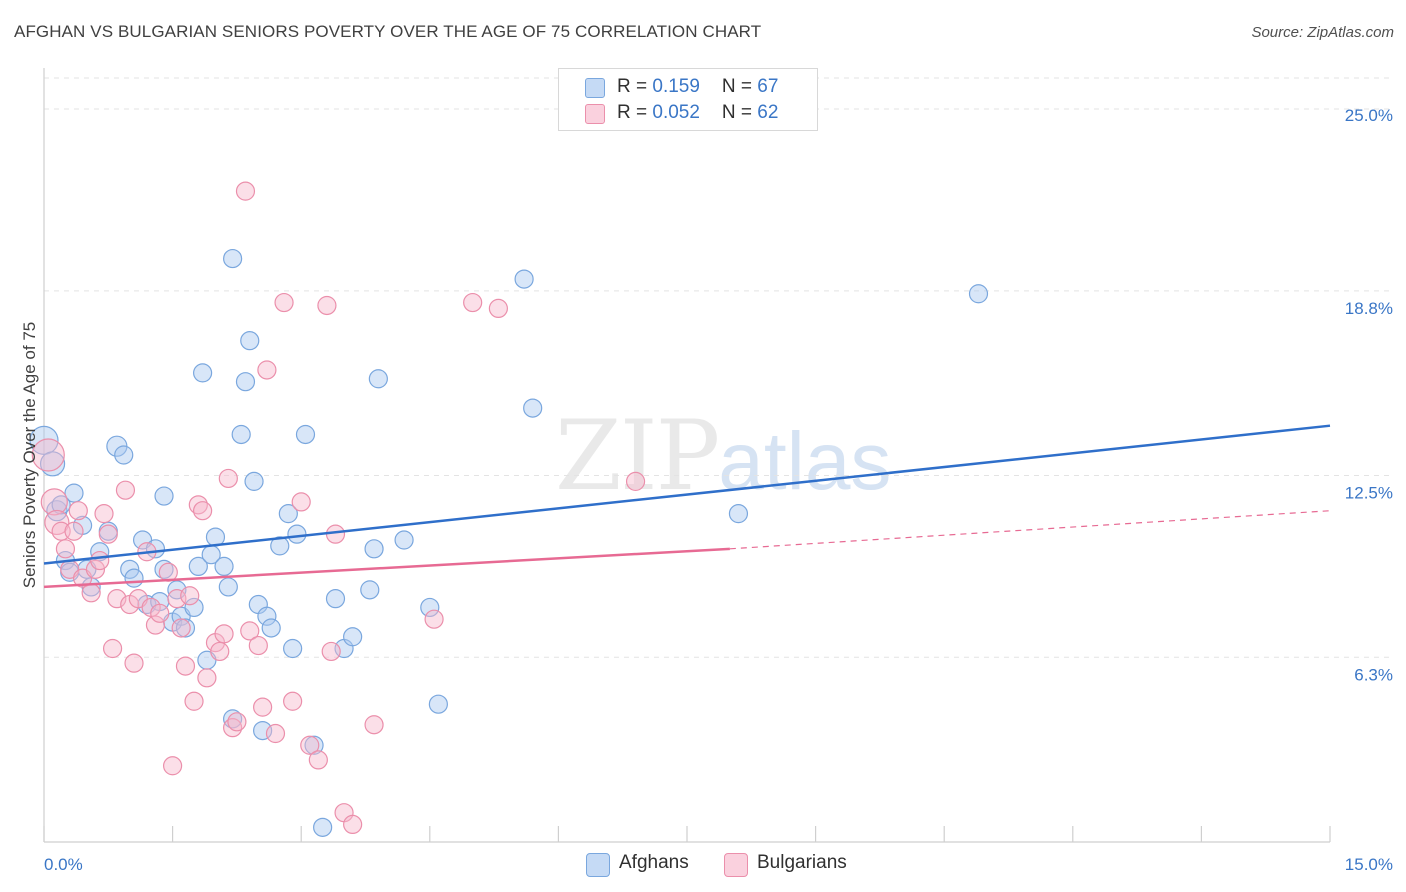 Image resolution: width=1406 pixels, height=892 pixels. I want to click on legend-label-afghans: Afghans, so click(654, 862).